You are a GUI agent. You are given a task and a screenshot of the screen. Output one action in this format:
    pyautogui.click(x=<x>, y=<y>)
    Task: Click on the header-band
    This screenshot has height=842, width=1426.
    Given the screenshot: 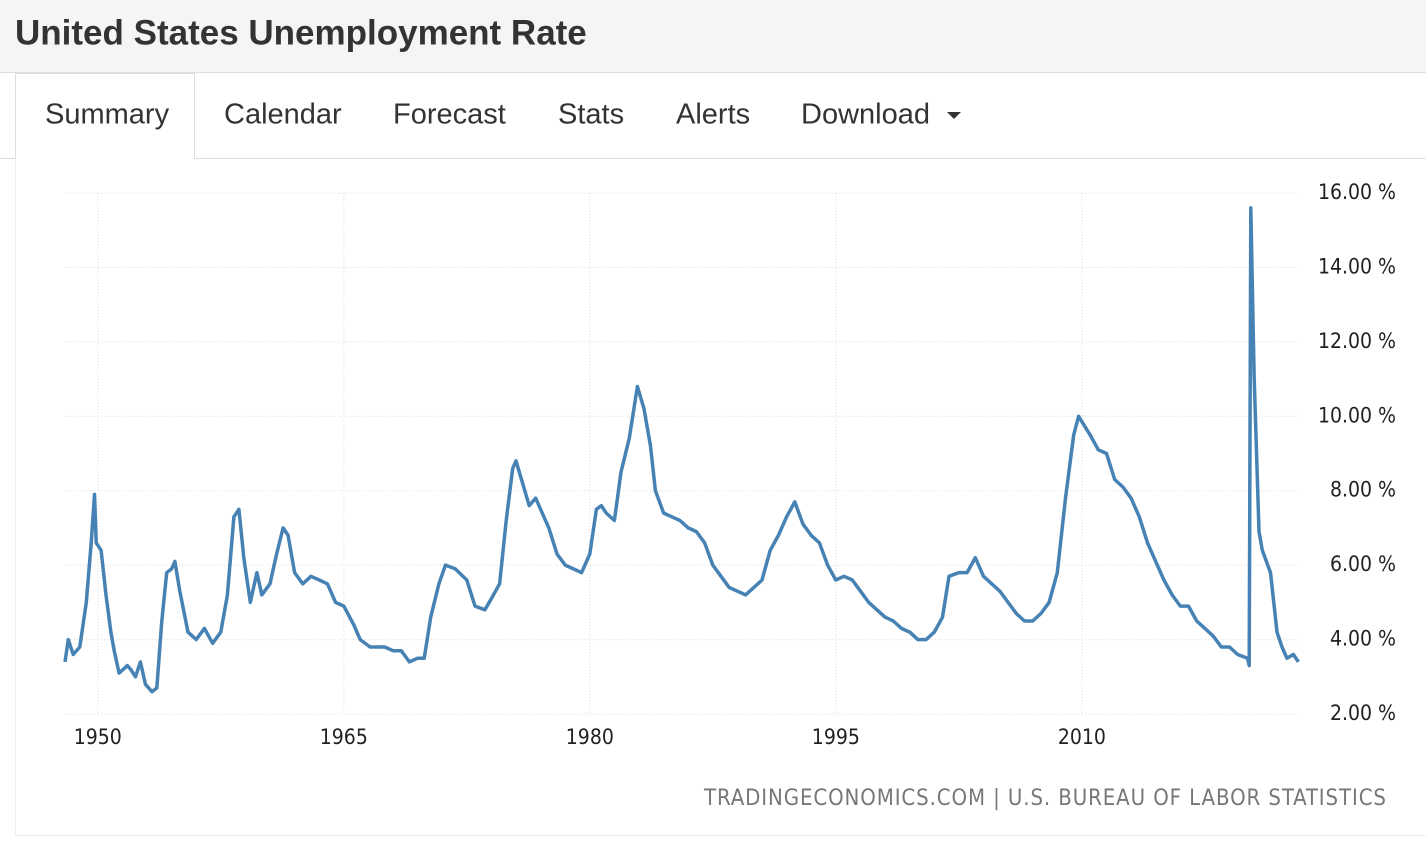 What is the action you would take?
    pyautogui.click(x=713, y=36)
    